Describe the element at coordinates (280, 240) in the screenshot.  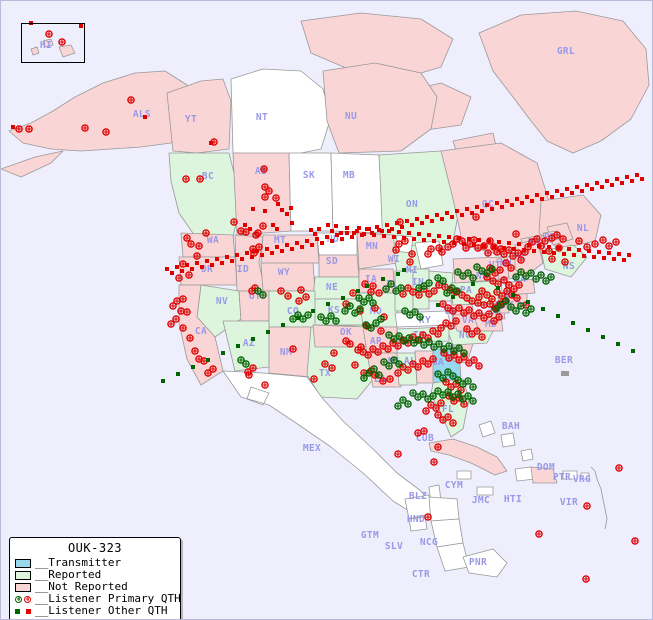
I see `region-label-MT: MT` at that location.